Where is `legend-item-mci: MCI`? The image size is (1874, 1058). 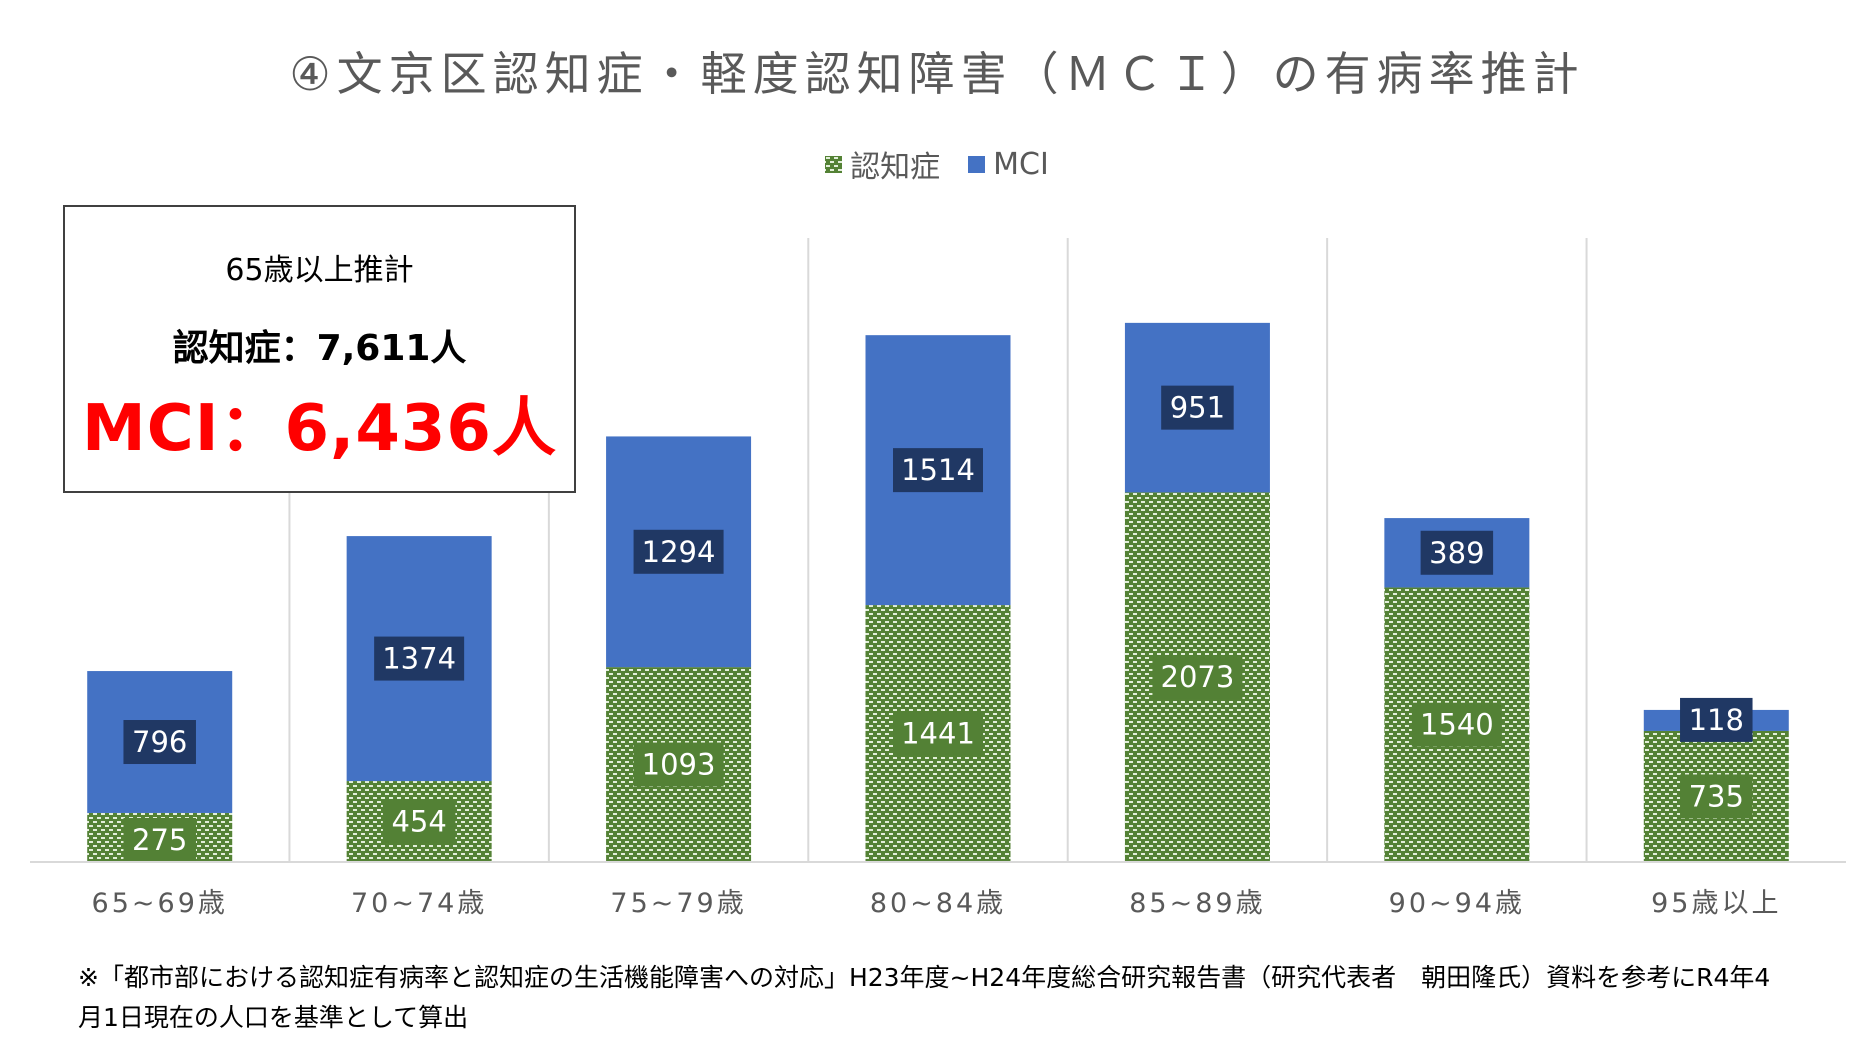 legend-item-mci: MCI is located at coordinates (1008, 164).